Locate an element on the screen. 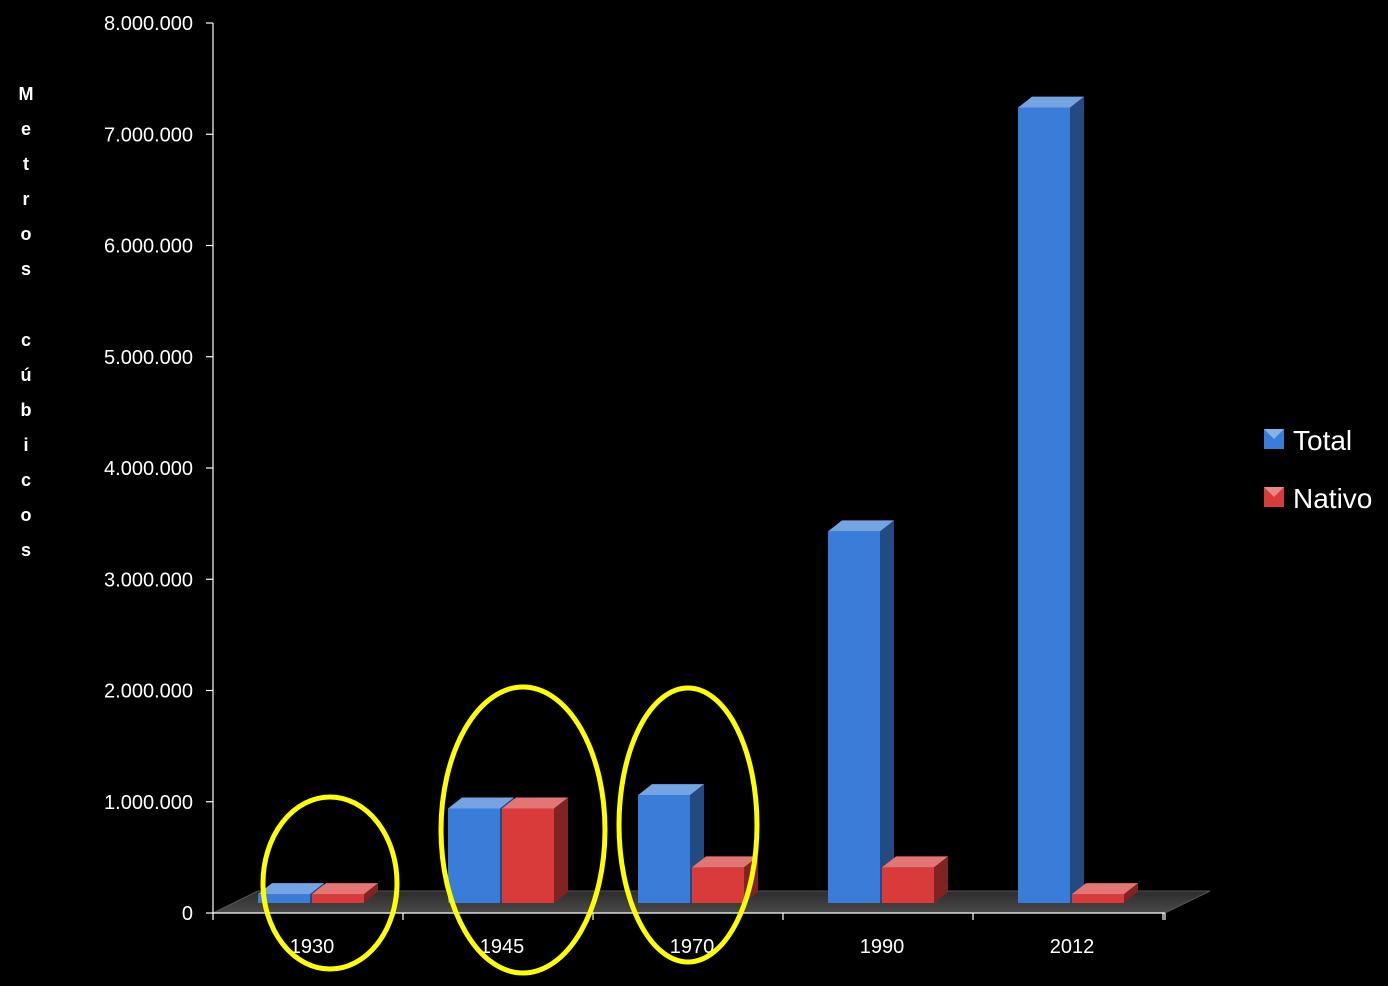  legend-item-total: Total is located at coordinates (1308, 440).